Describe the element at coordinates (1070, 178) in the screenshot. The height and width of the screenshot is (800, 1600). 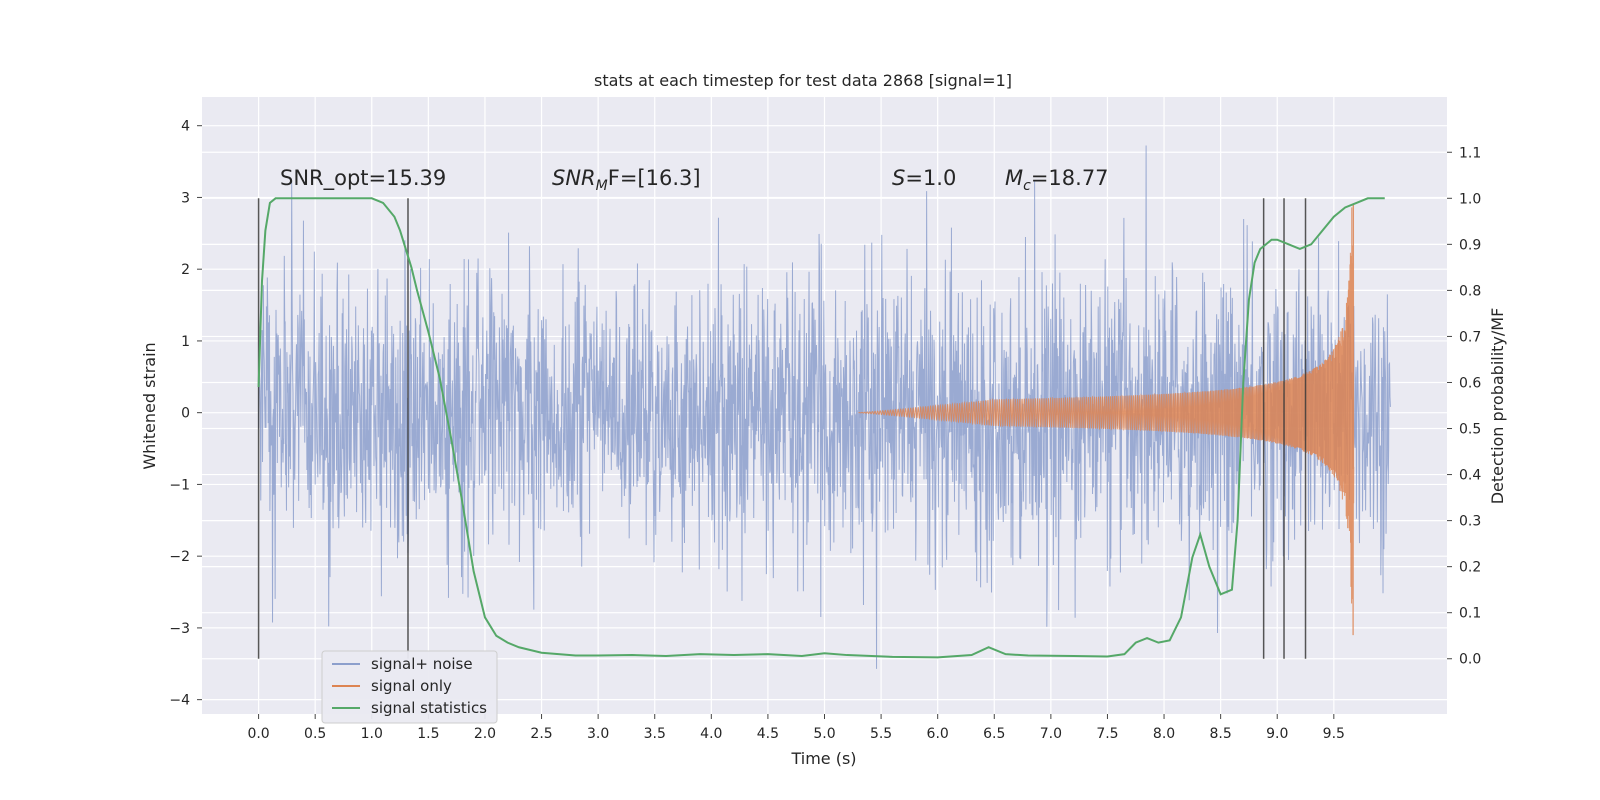
I see `mc-value: =18.77` at that location.